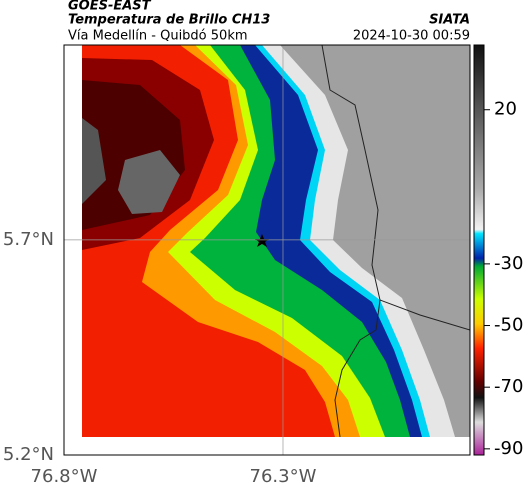 The width and height of the screenshot is (526, 491). What do you see at coordinates (449, 20) in the screenshot?
I see `source: SIATA` at bounding box center [449, 20].